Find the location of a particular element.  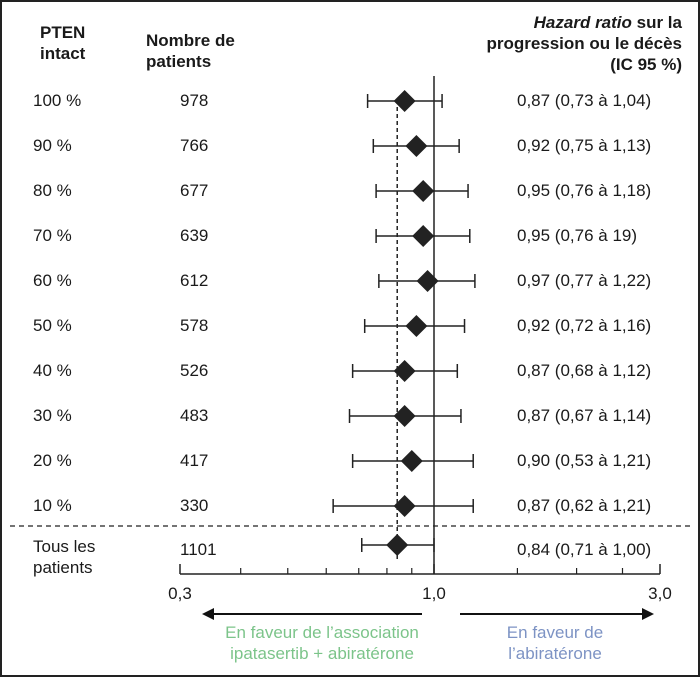

hazard-ratio-text: 0,92 (0,72 à 1,16) is located at coordinates (584, 325).